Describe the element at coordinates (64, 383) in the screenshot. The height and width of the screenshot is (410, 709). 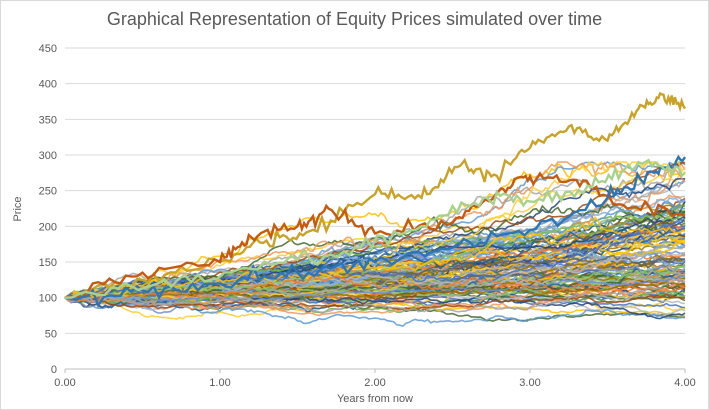
I see `x-tick-label: 0.00` at that location.